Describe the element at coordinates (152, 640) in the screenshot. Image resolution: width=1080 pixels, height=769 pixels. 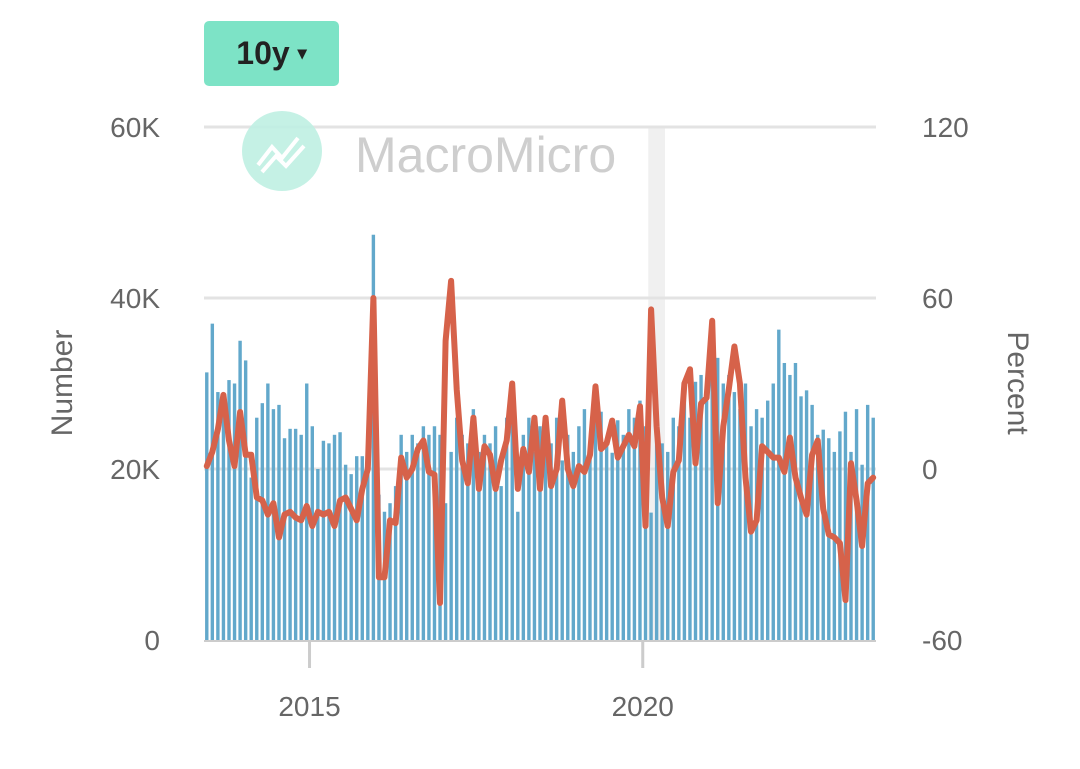
I see `left-tick-label: 0` at that location.